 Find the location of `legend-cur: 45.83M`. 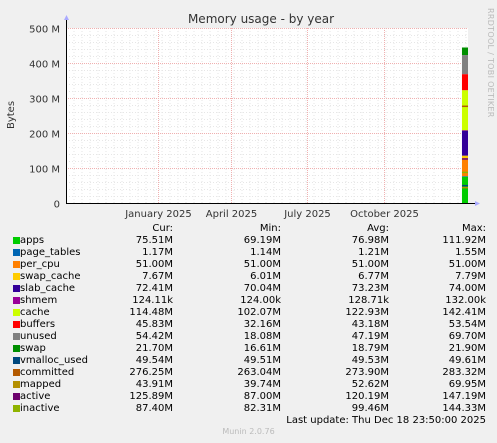

legend-cur: 45.83M is located at coordinates (154, 324).